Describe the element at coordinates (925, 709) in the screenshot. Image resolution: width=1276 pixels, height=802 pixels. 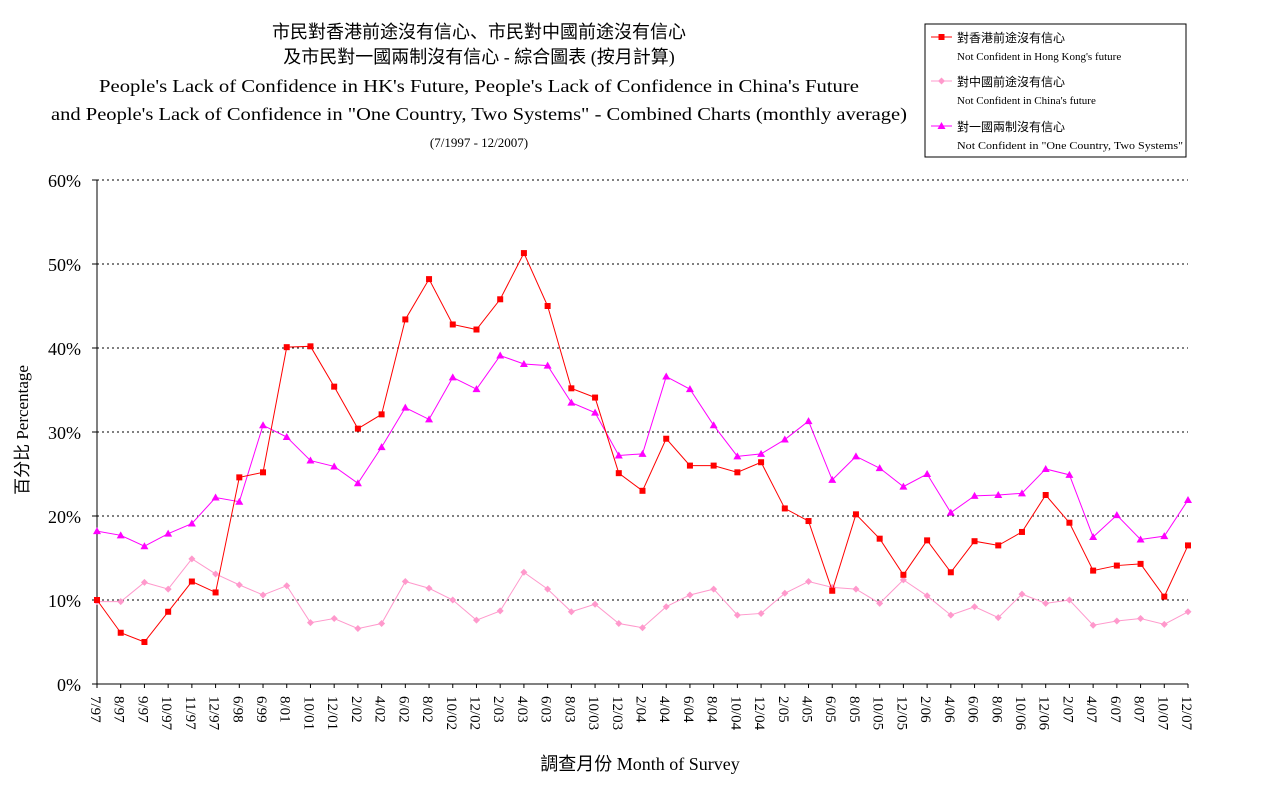
I see `x-tick-label: 2/06` at that location.